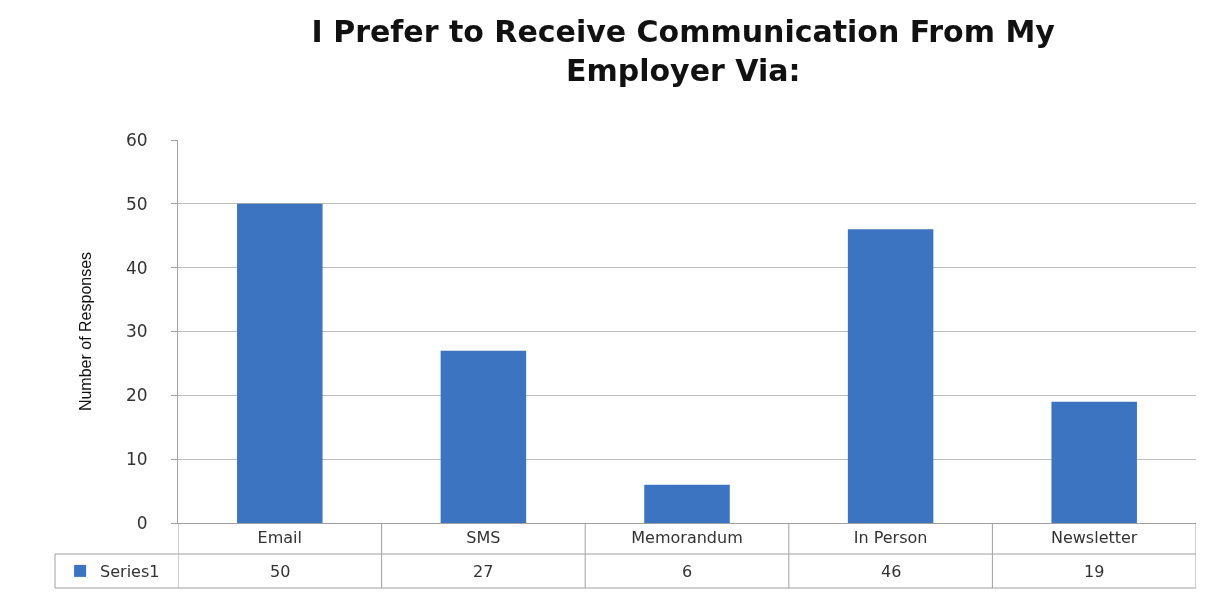 The height and width of the screenshot is (601, 1220). Describe the element at coordinates (687, 571) in the screenshot. I see `data-label: 6` at that location.